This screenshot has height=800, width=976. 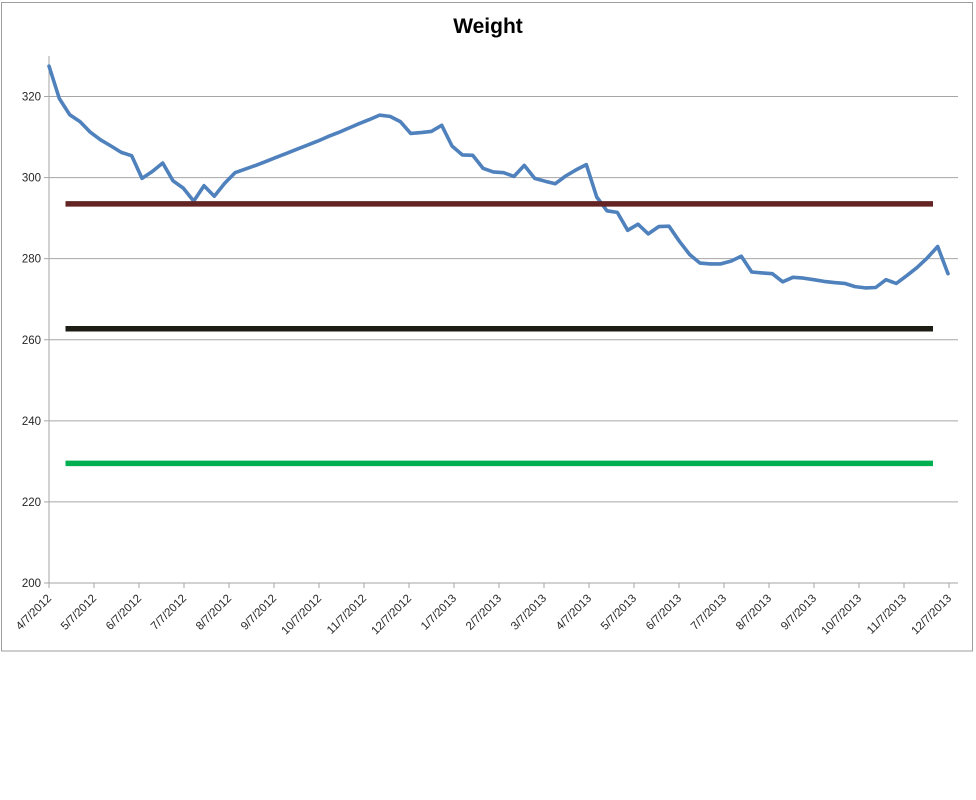 I want to click on y-tick-label: 220, so click(x=31, y=503).